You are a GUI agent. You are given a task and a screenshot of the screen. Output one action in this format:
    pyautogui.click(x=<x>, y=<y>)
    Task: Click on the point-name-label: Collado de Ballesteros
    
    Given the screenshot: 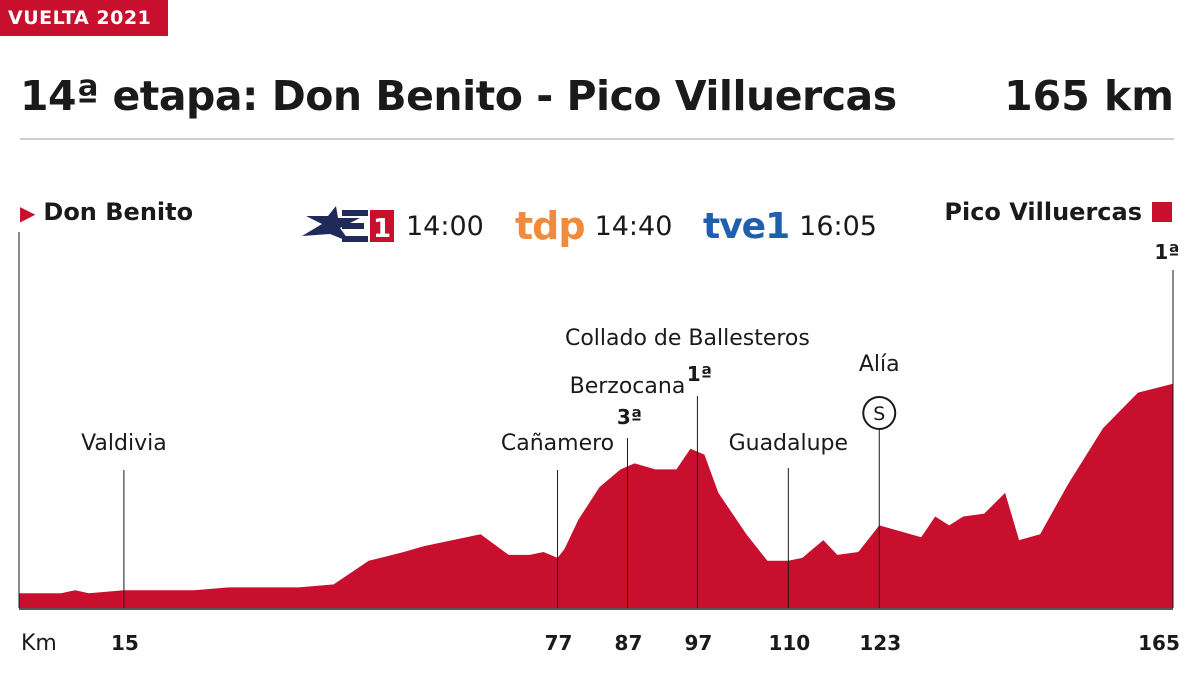 What is the action you would take?
    pyautogui.click(x=687, y=338)
    